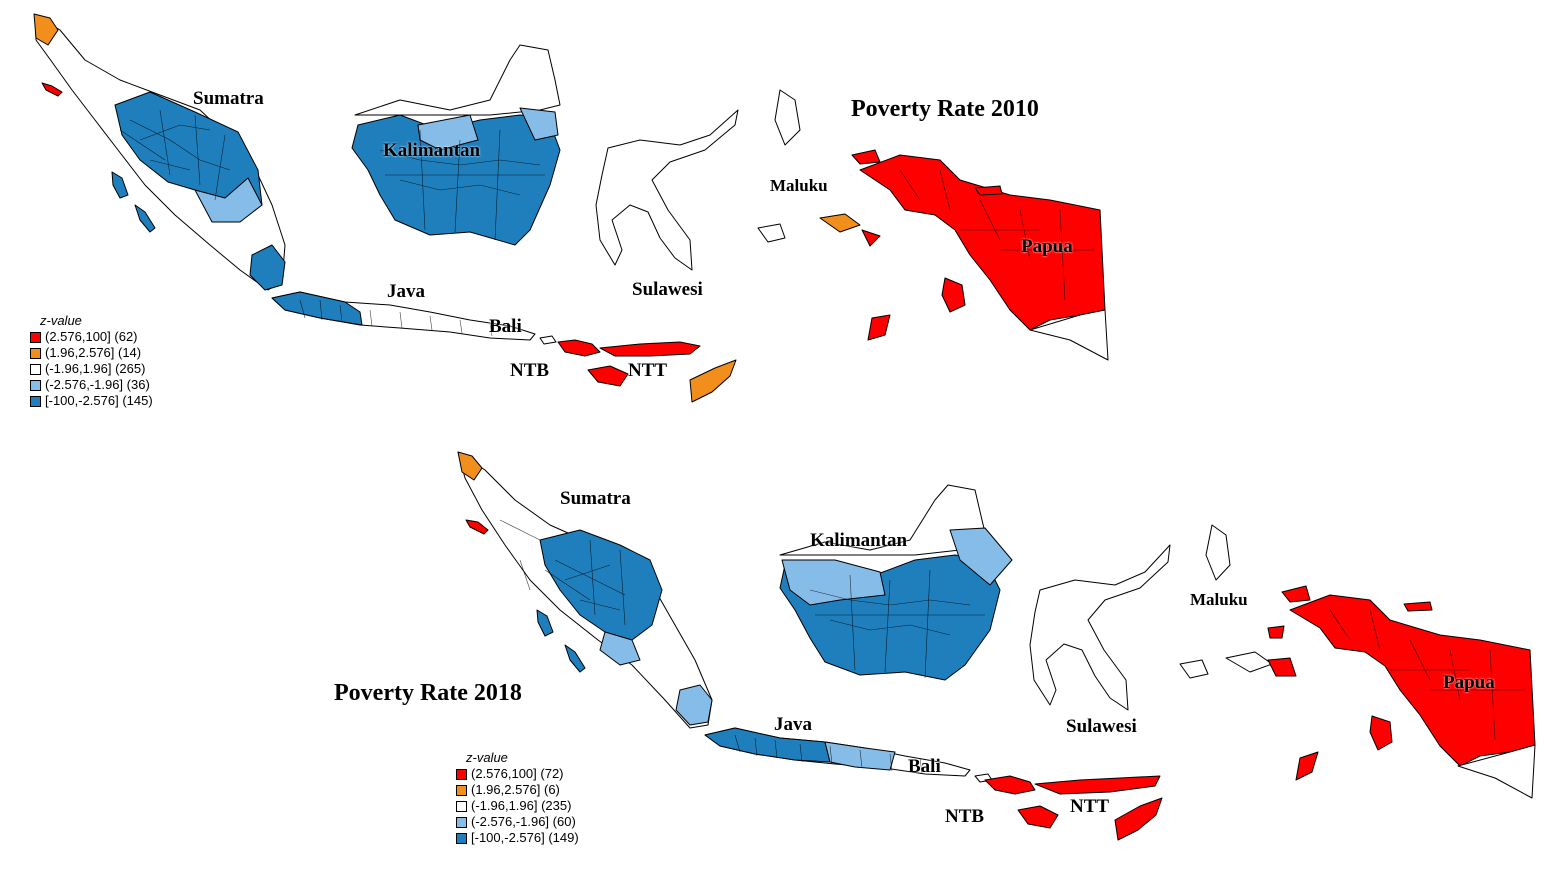 The width and height of the screenshot is (1566, 881). I want to click on legend-label: (-2.576,-1.96] (60), so click(523, 821).